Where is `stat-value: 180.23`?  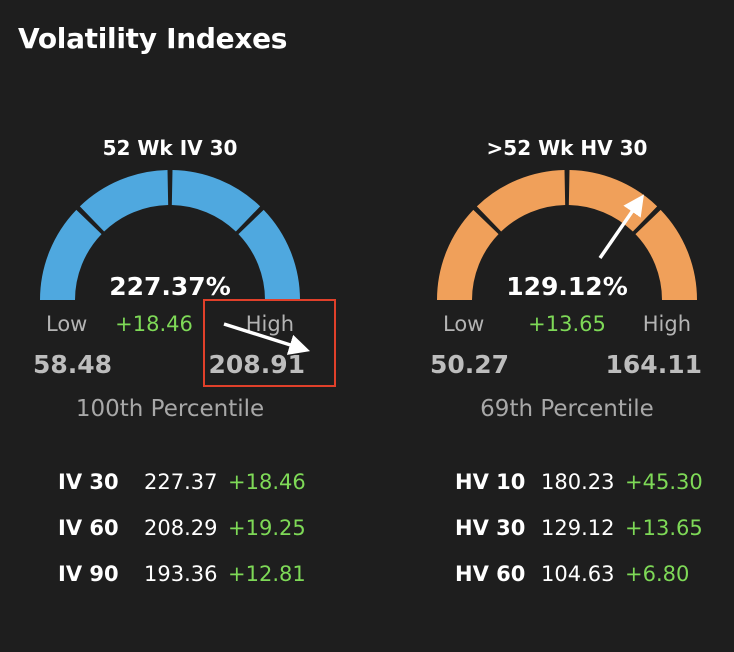 stat-value: 180.23 is located at coordinates (578, 482).